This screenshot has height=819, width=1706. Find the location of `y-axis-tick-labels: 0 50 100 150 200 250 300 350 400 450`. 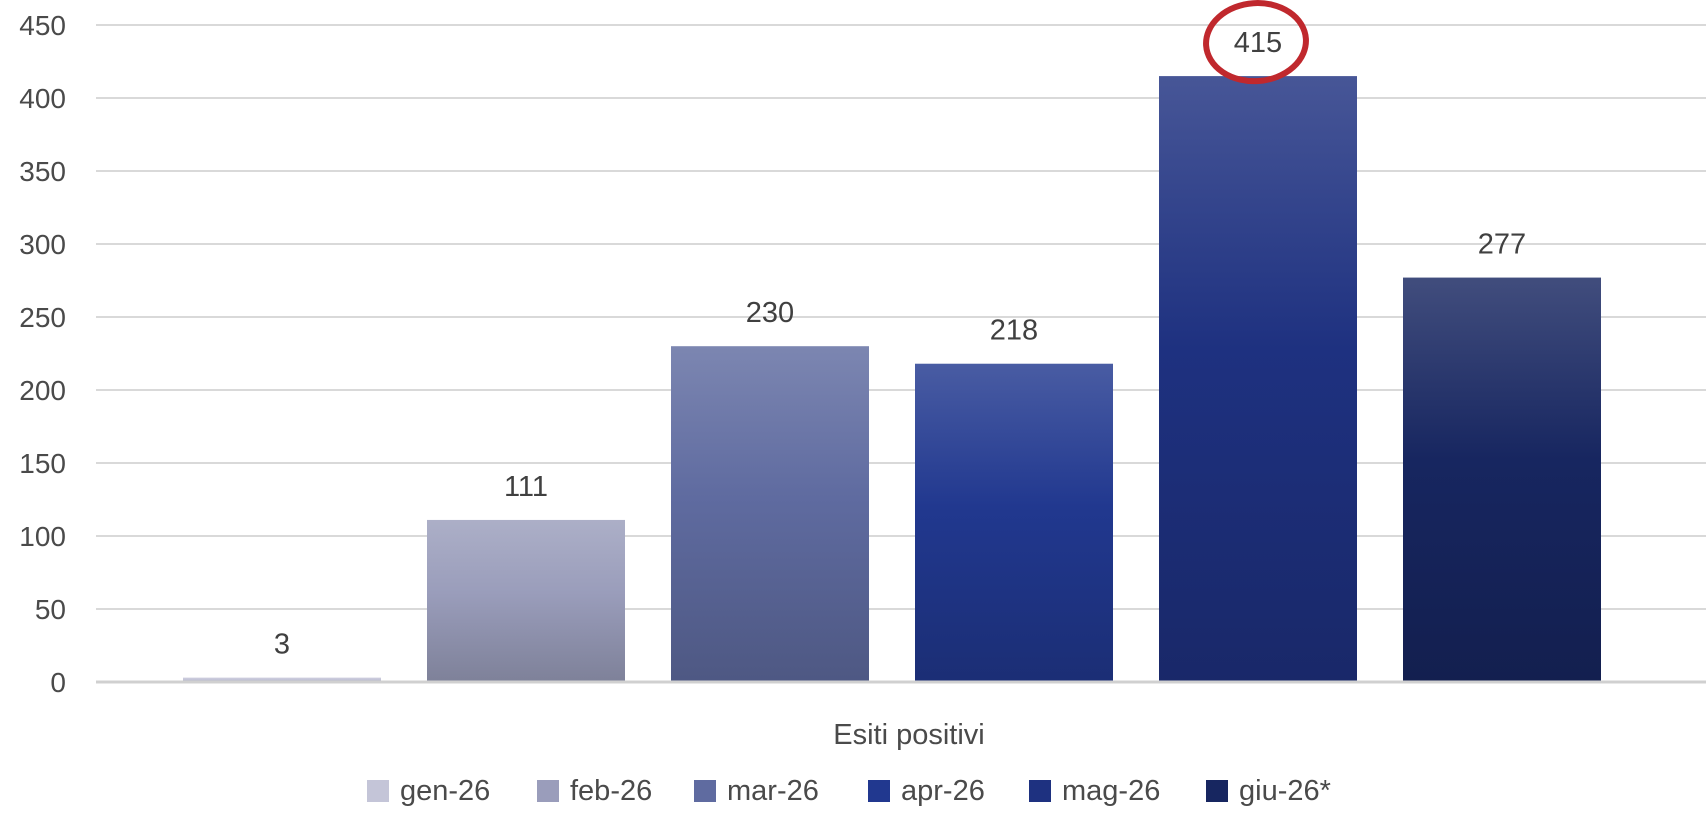

y-axis-tick-labels: 0 50 100 150 200 250 300 350 400 450 is located at coordinates (42, 354).